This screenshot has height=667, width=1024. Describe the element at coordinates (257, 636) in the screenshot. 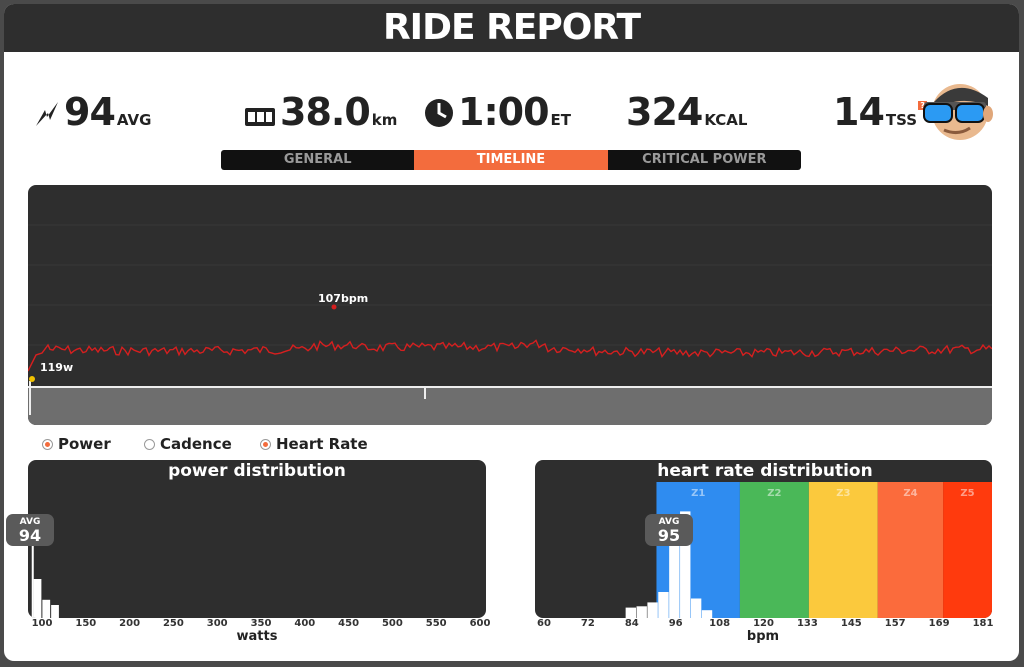

I see `power-x-label: watts` at that location.